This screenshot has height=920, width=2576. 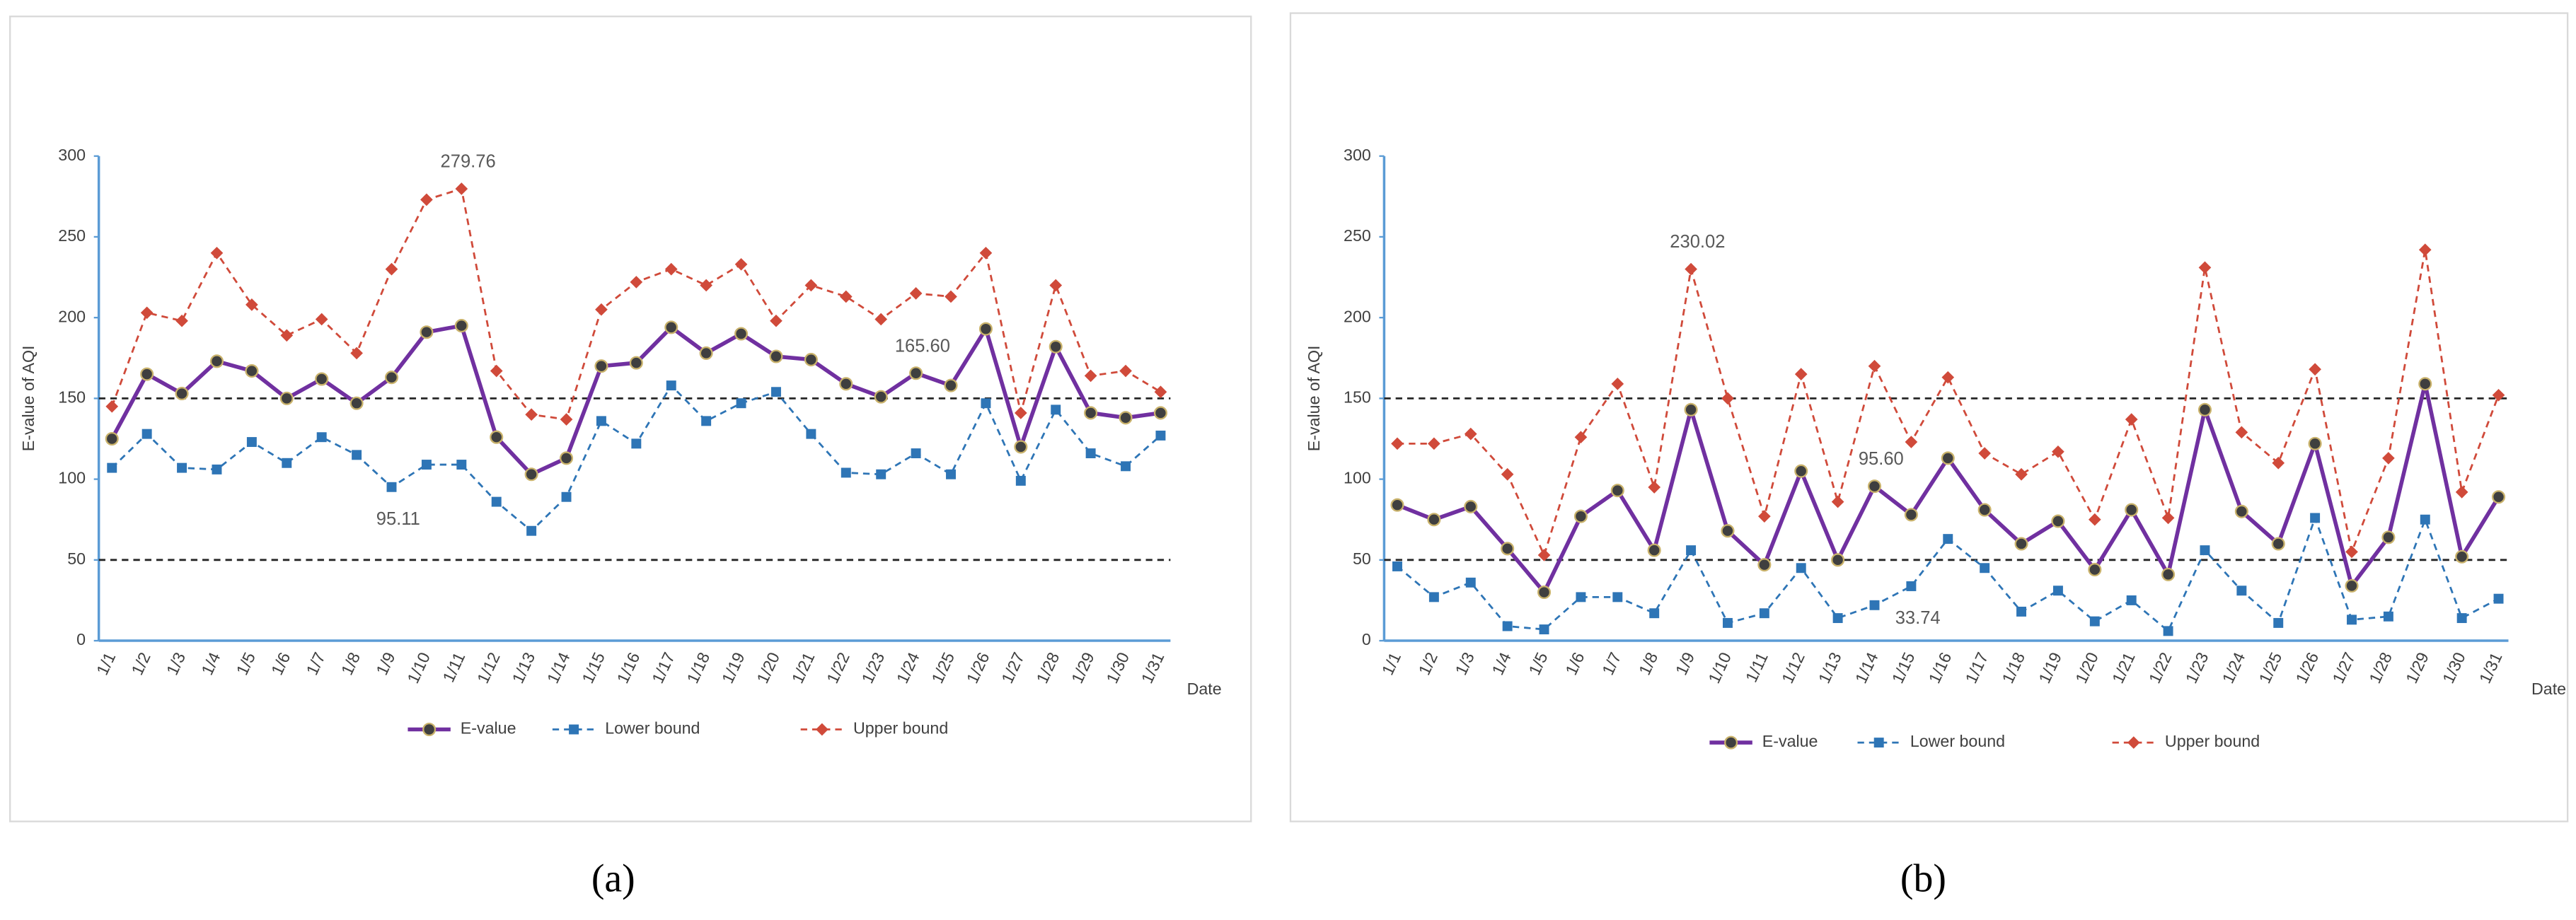 What do you see at coordinates (28, 399) in the screenshot?
I see `y-axis-label: E-value of AQI` at bounding box center [28, 399].